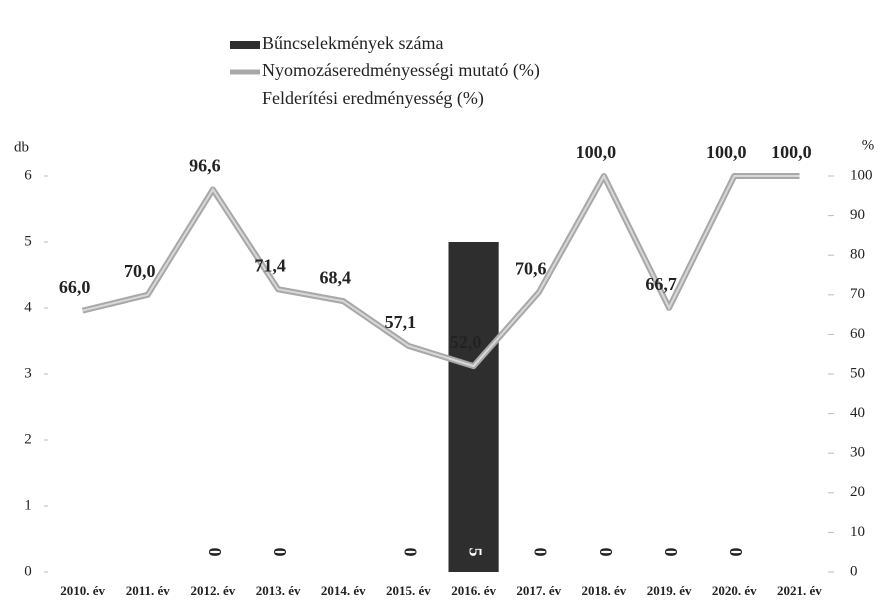  What do you see at coordinates (861, 175) in the screenshot?
I see `y2-tick-label: 100` at bounding box center [861, 175].